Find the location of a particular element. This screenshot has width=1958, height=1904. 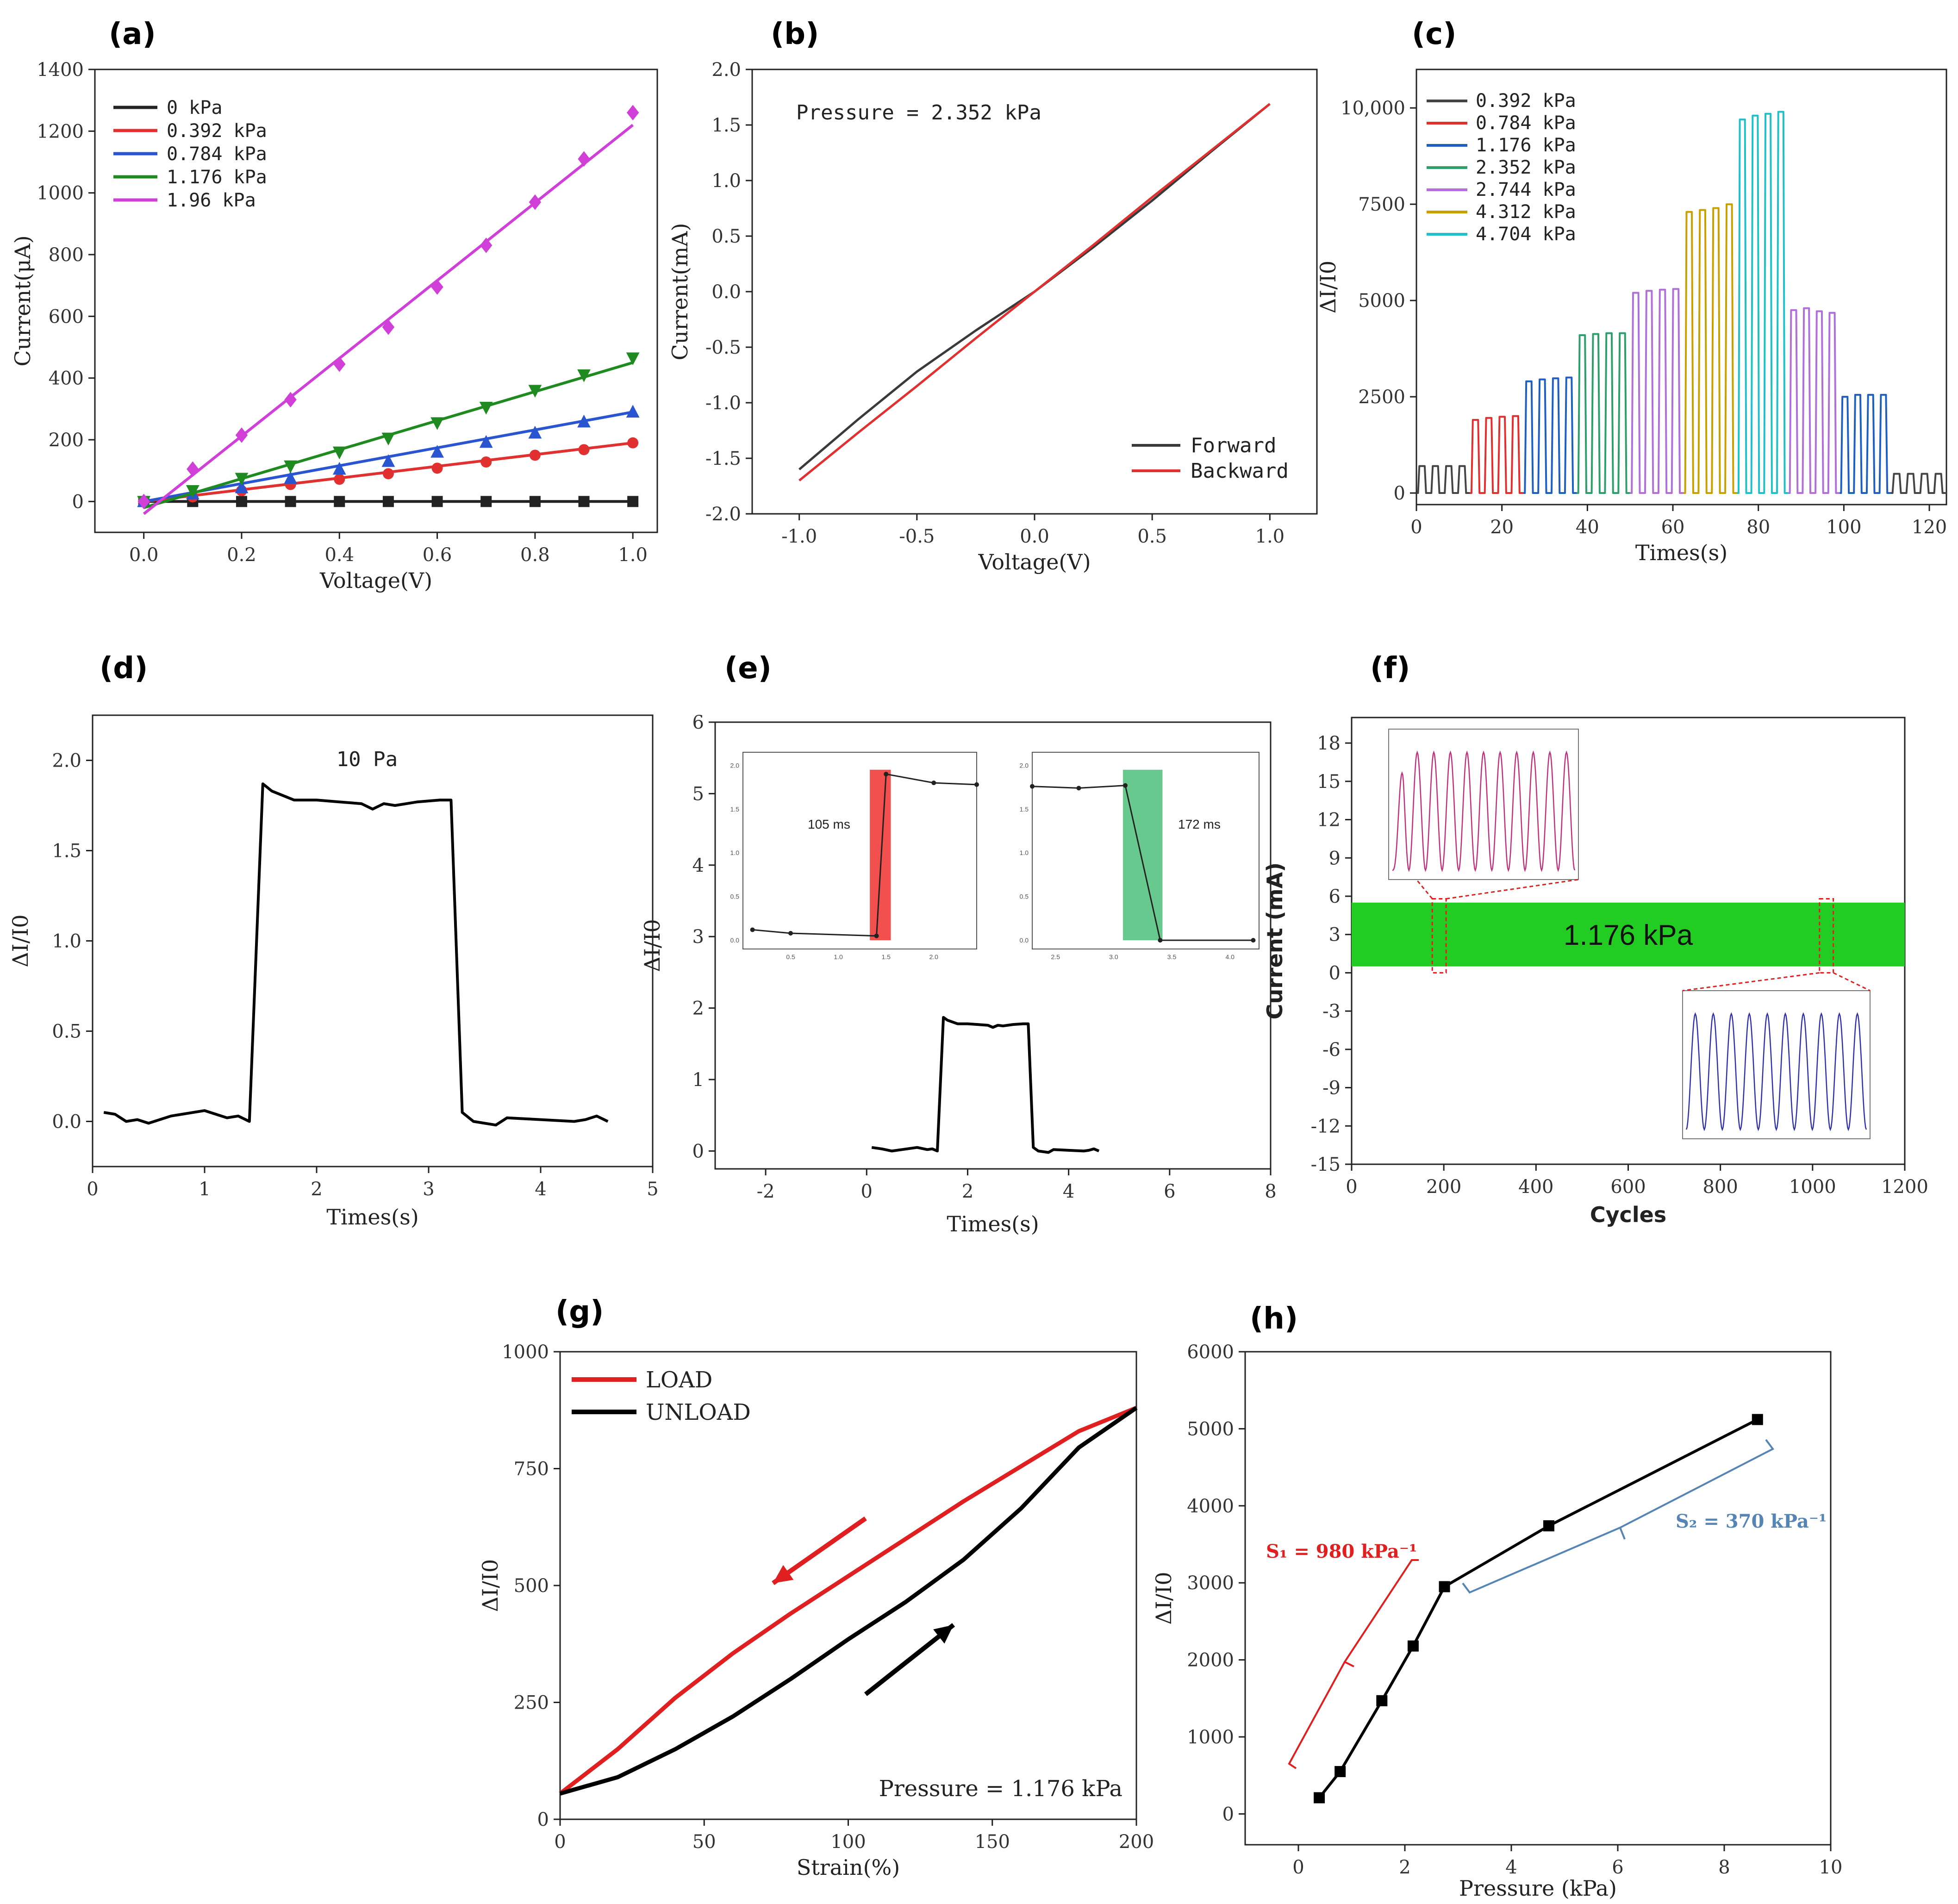

cycling-band is located at coordinates (1628, 935).